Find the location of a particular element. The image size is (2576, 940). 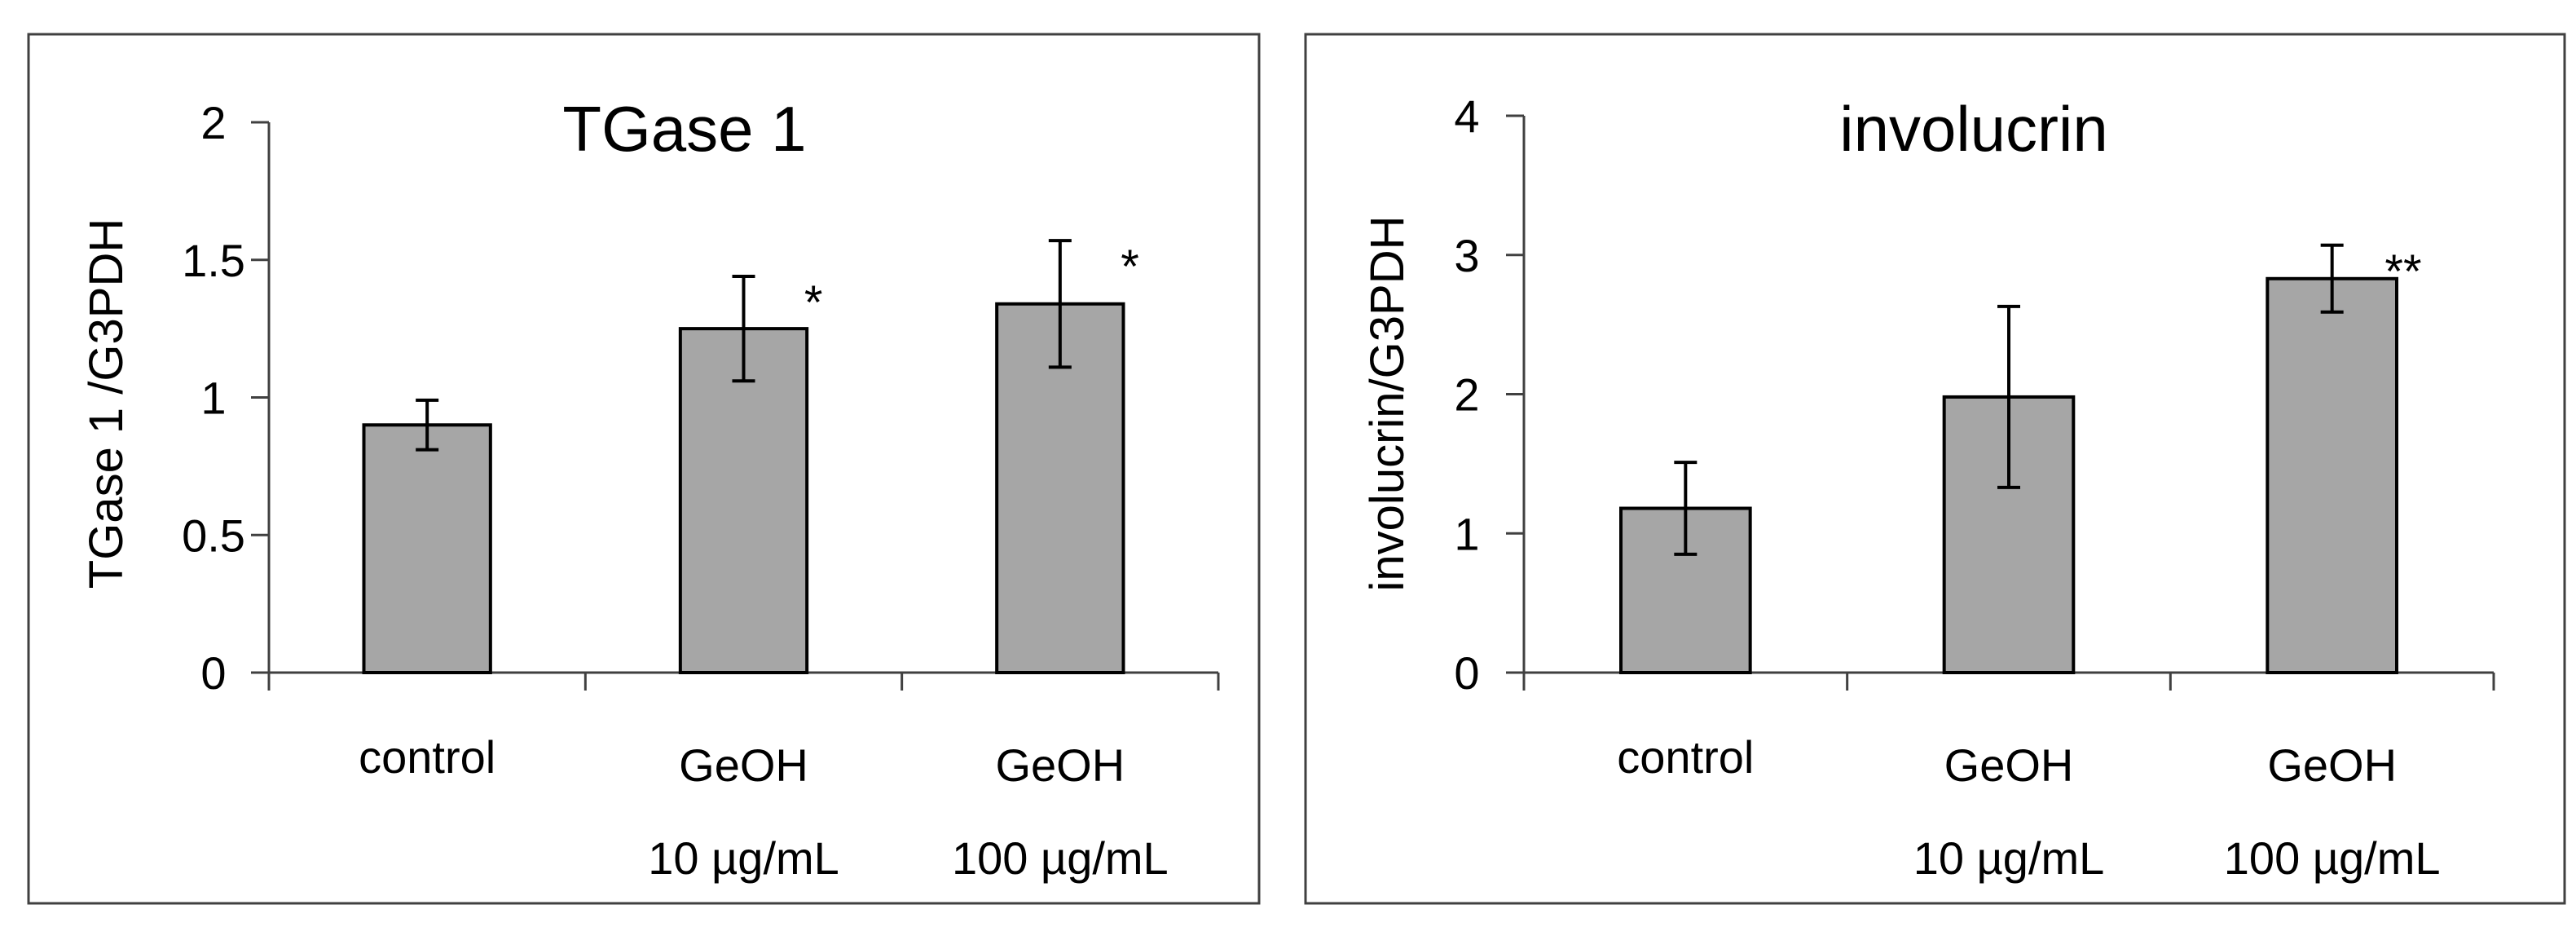

y-axis-label-left: TGase 1 /G3PDH is located at coordinates (107, 404).